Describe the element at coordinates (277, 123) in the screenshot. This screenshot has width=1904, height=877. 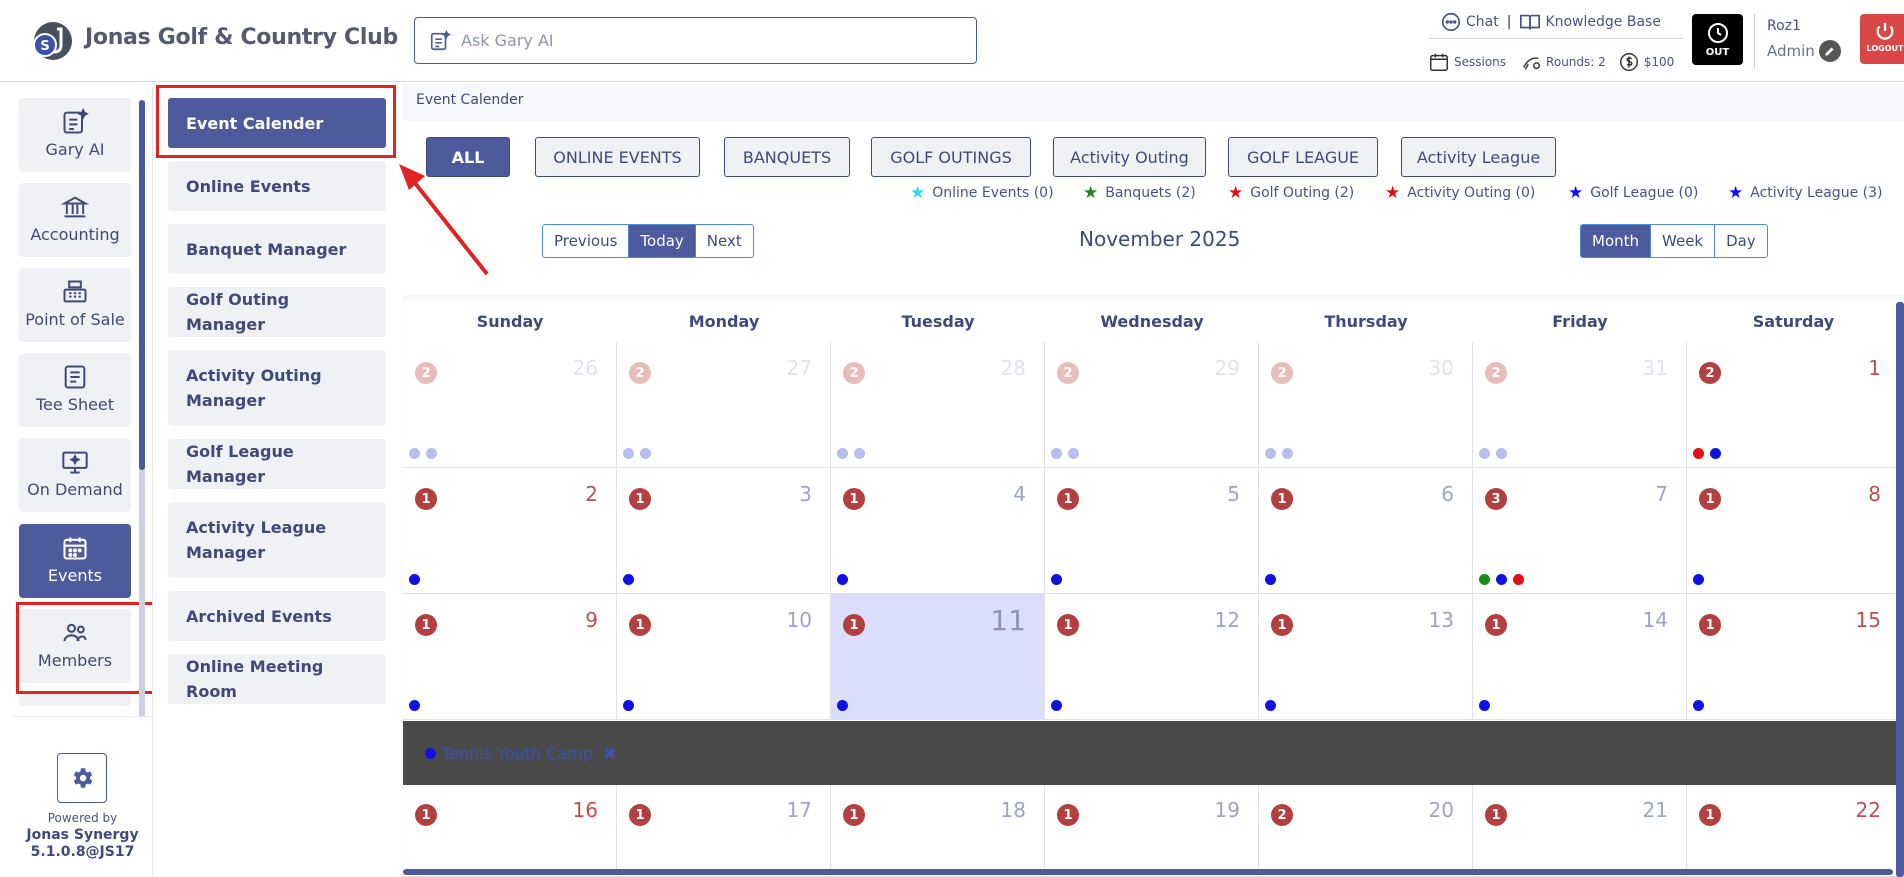
I see `submenu-event-calender: Event Calender` at that location.